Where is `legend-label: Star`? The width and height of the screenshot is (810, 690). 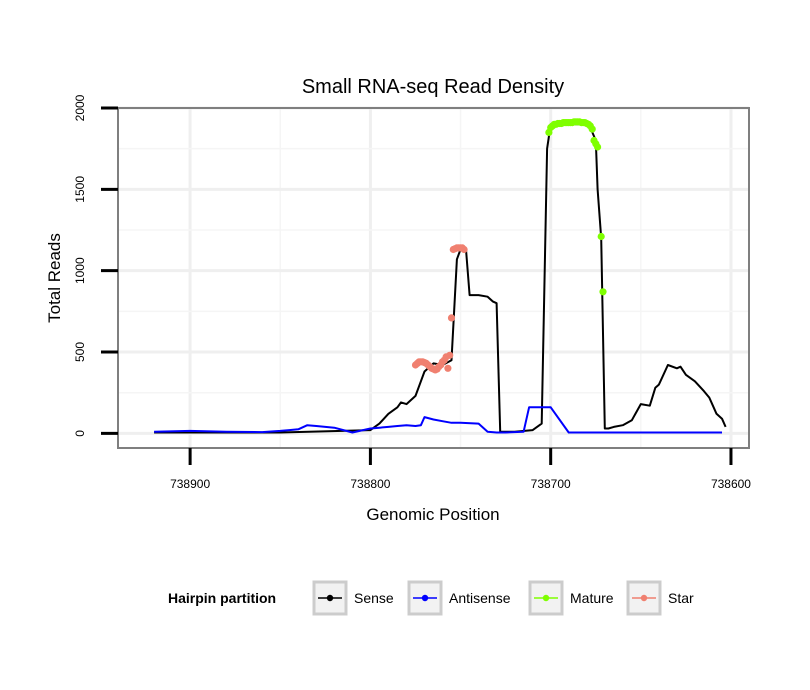
legend-label: Star is located at coordinates (681, 598).